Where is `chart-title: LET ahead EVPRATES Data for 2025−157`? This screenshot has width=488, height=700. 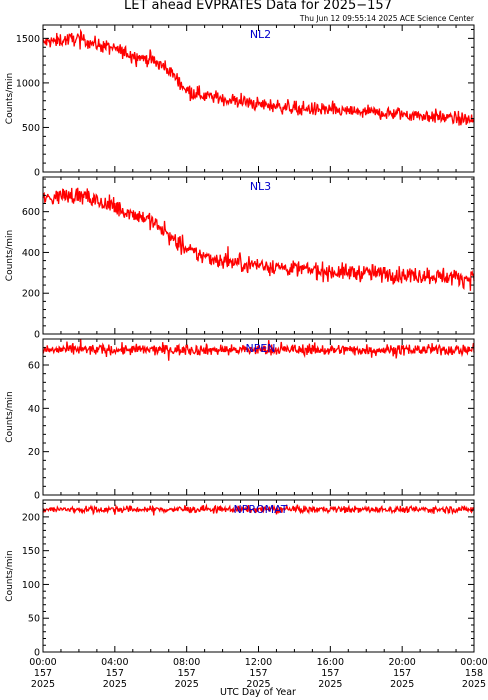 chart-title: LET ahead EVPRATES Data for 2025−157 is located at coordinates (258, 6).